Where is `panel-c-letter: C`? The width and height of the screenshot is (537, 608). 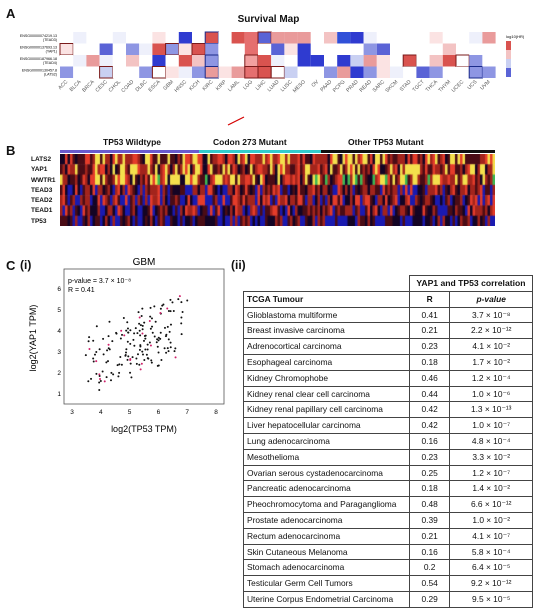
panel-c-letter: C is located at coordinates (11, 265).